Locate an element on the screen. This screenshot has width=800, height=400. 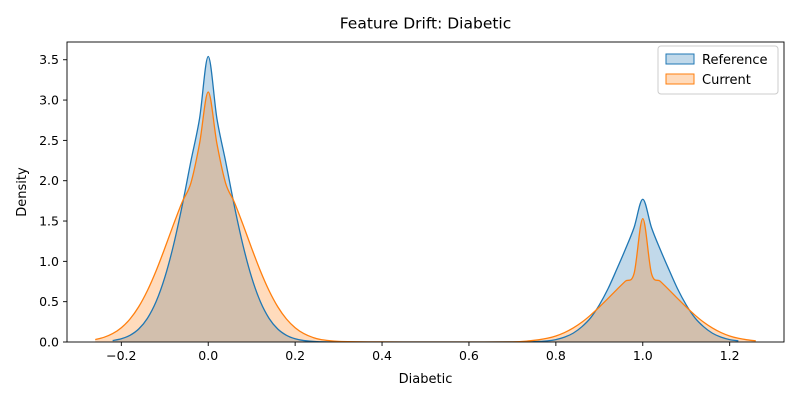
x-axis-label: Diabetic is located at coordinates (426, 379).